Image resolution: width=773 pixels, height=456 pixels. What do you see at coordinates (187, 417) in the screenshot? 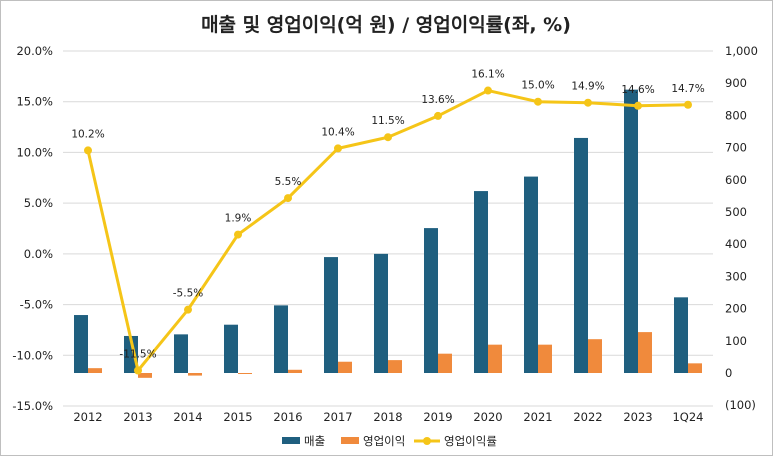
I see `x-tick-label: 2014` at bounding box center [187, 417].